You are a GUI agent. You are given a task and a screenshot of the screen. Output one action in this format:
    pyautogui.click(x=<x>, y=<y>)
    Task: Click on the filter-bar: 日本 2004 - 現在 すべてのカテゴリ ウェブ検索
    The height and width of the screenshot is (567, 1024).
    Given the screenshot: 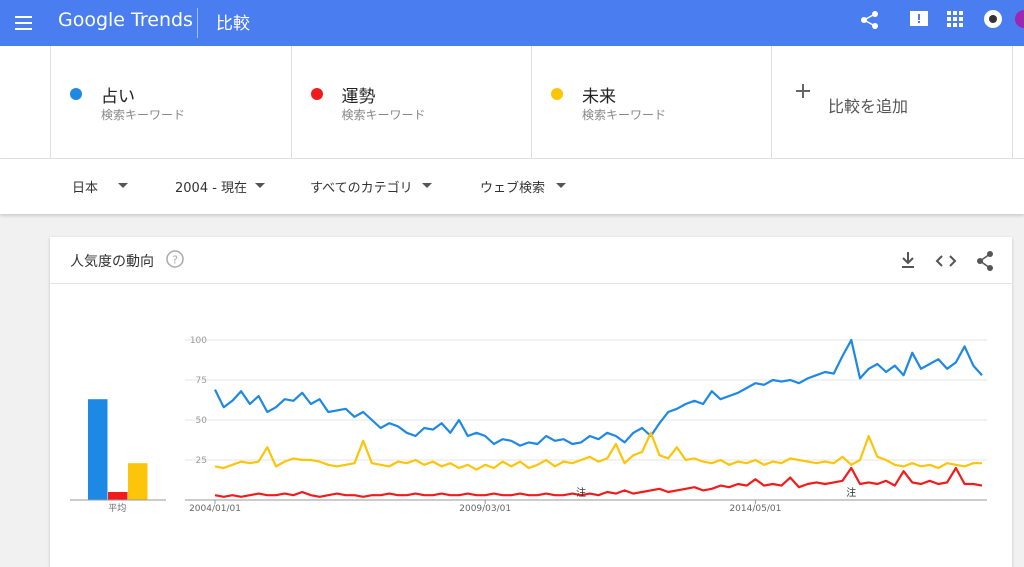 What is the action you would take?
    pyautogui.click(x=512, y=186)
    